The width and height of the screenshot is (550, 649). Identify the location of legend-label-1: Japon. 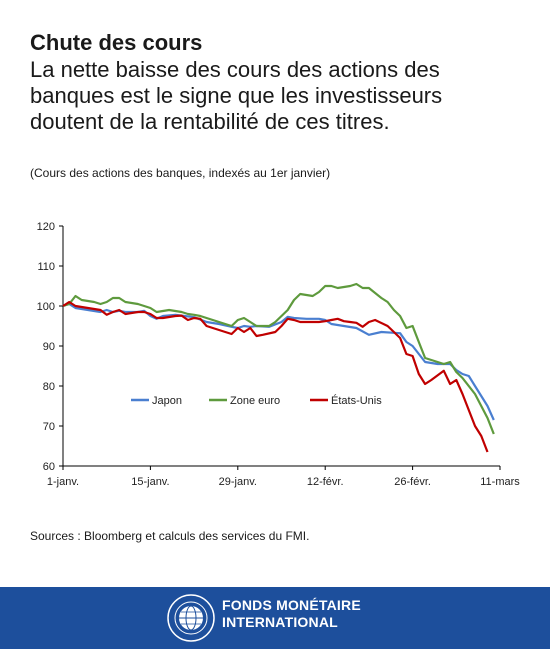
(167, 401).